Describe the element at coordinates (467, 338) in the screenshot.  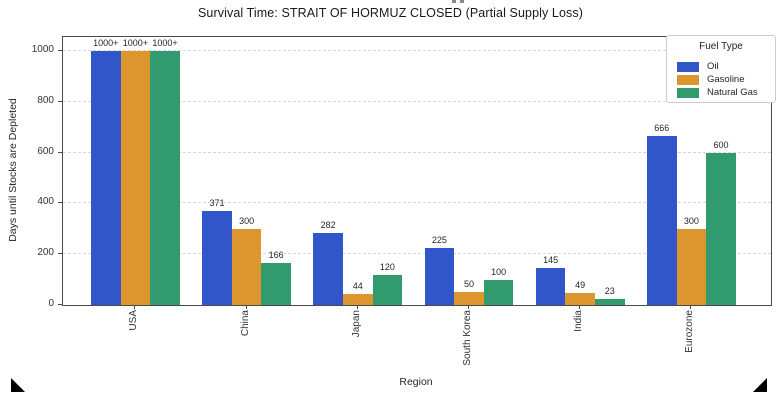
I see `x-tick-label-south-korea: South Korea` at that location.